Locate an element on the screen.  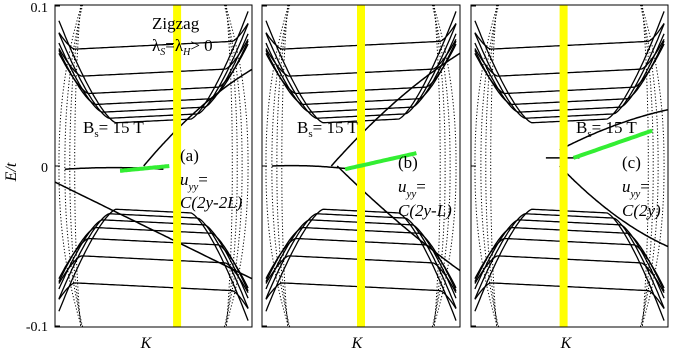
panel-b-field-label: Bs= 15 T is located at coordinates (327, 129).